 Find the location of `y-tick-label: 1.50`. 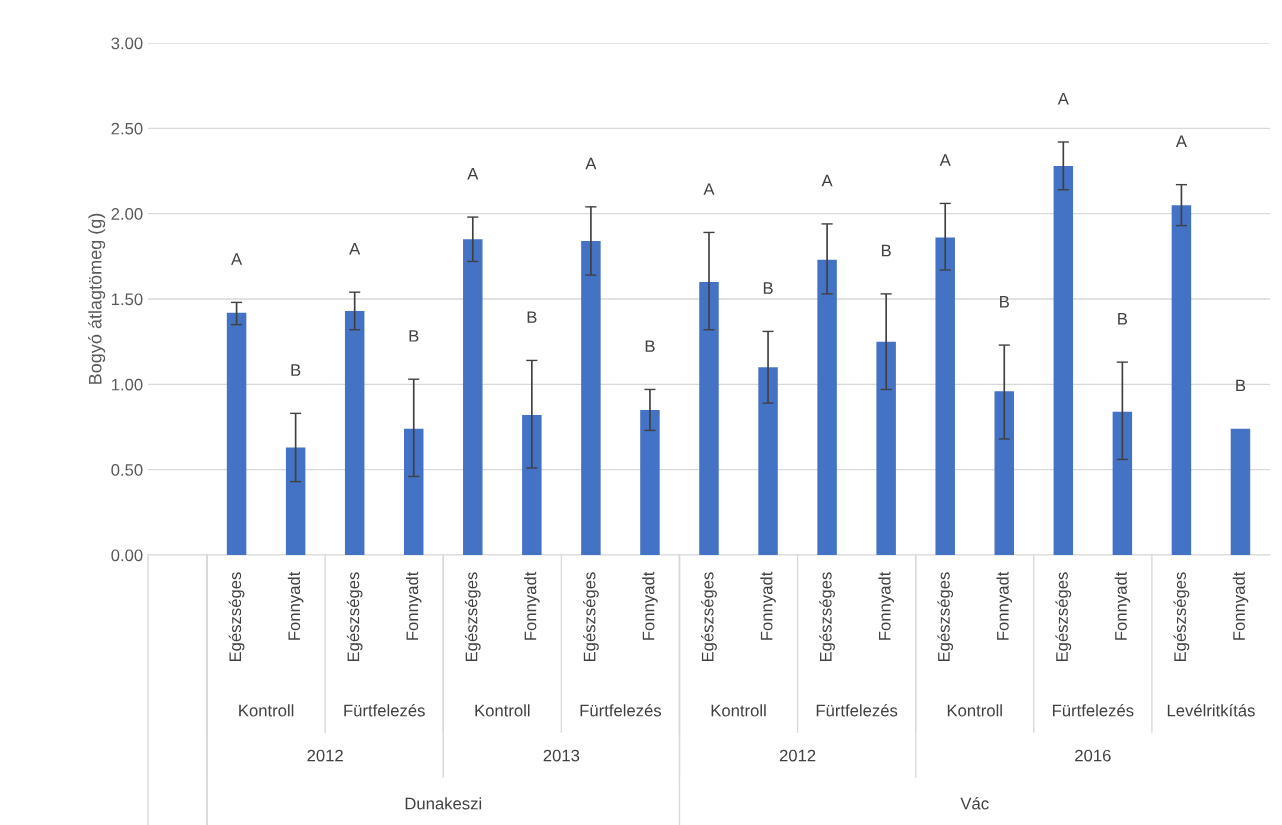

y-tick-label: 1.50 is located at coordinates (127, 299).